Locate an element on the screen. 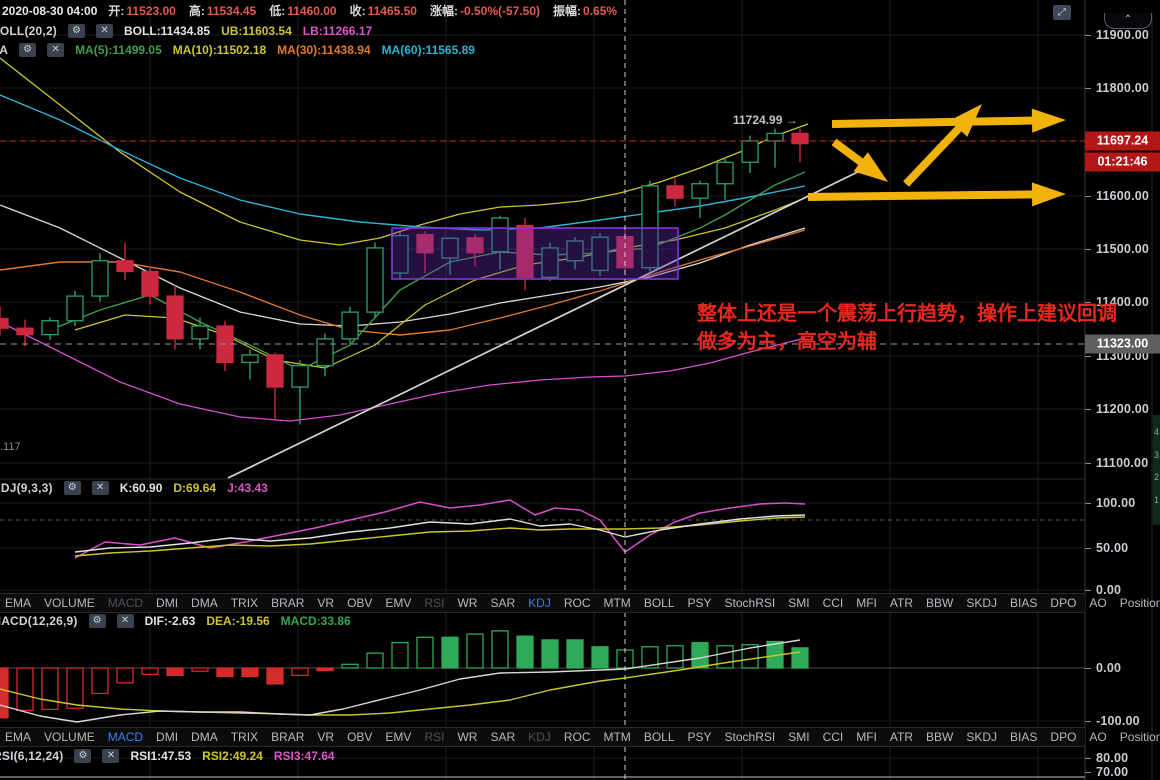 The height and width of the screenshot is (780, 1160). kdj-close-icon: ✕ is located at coordinates (100, 488).